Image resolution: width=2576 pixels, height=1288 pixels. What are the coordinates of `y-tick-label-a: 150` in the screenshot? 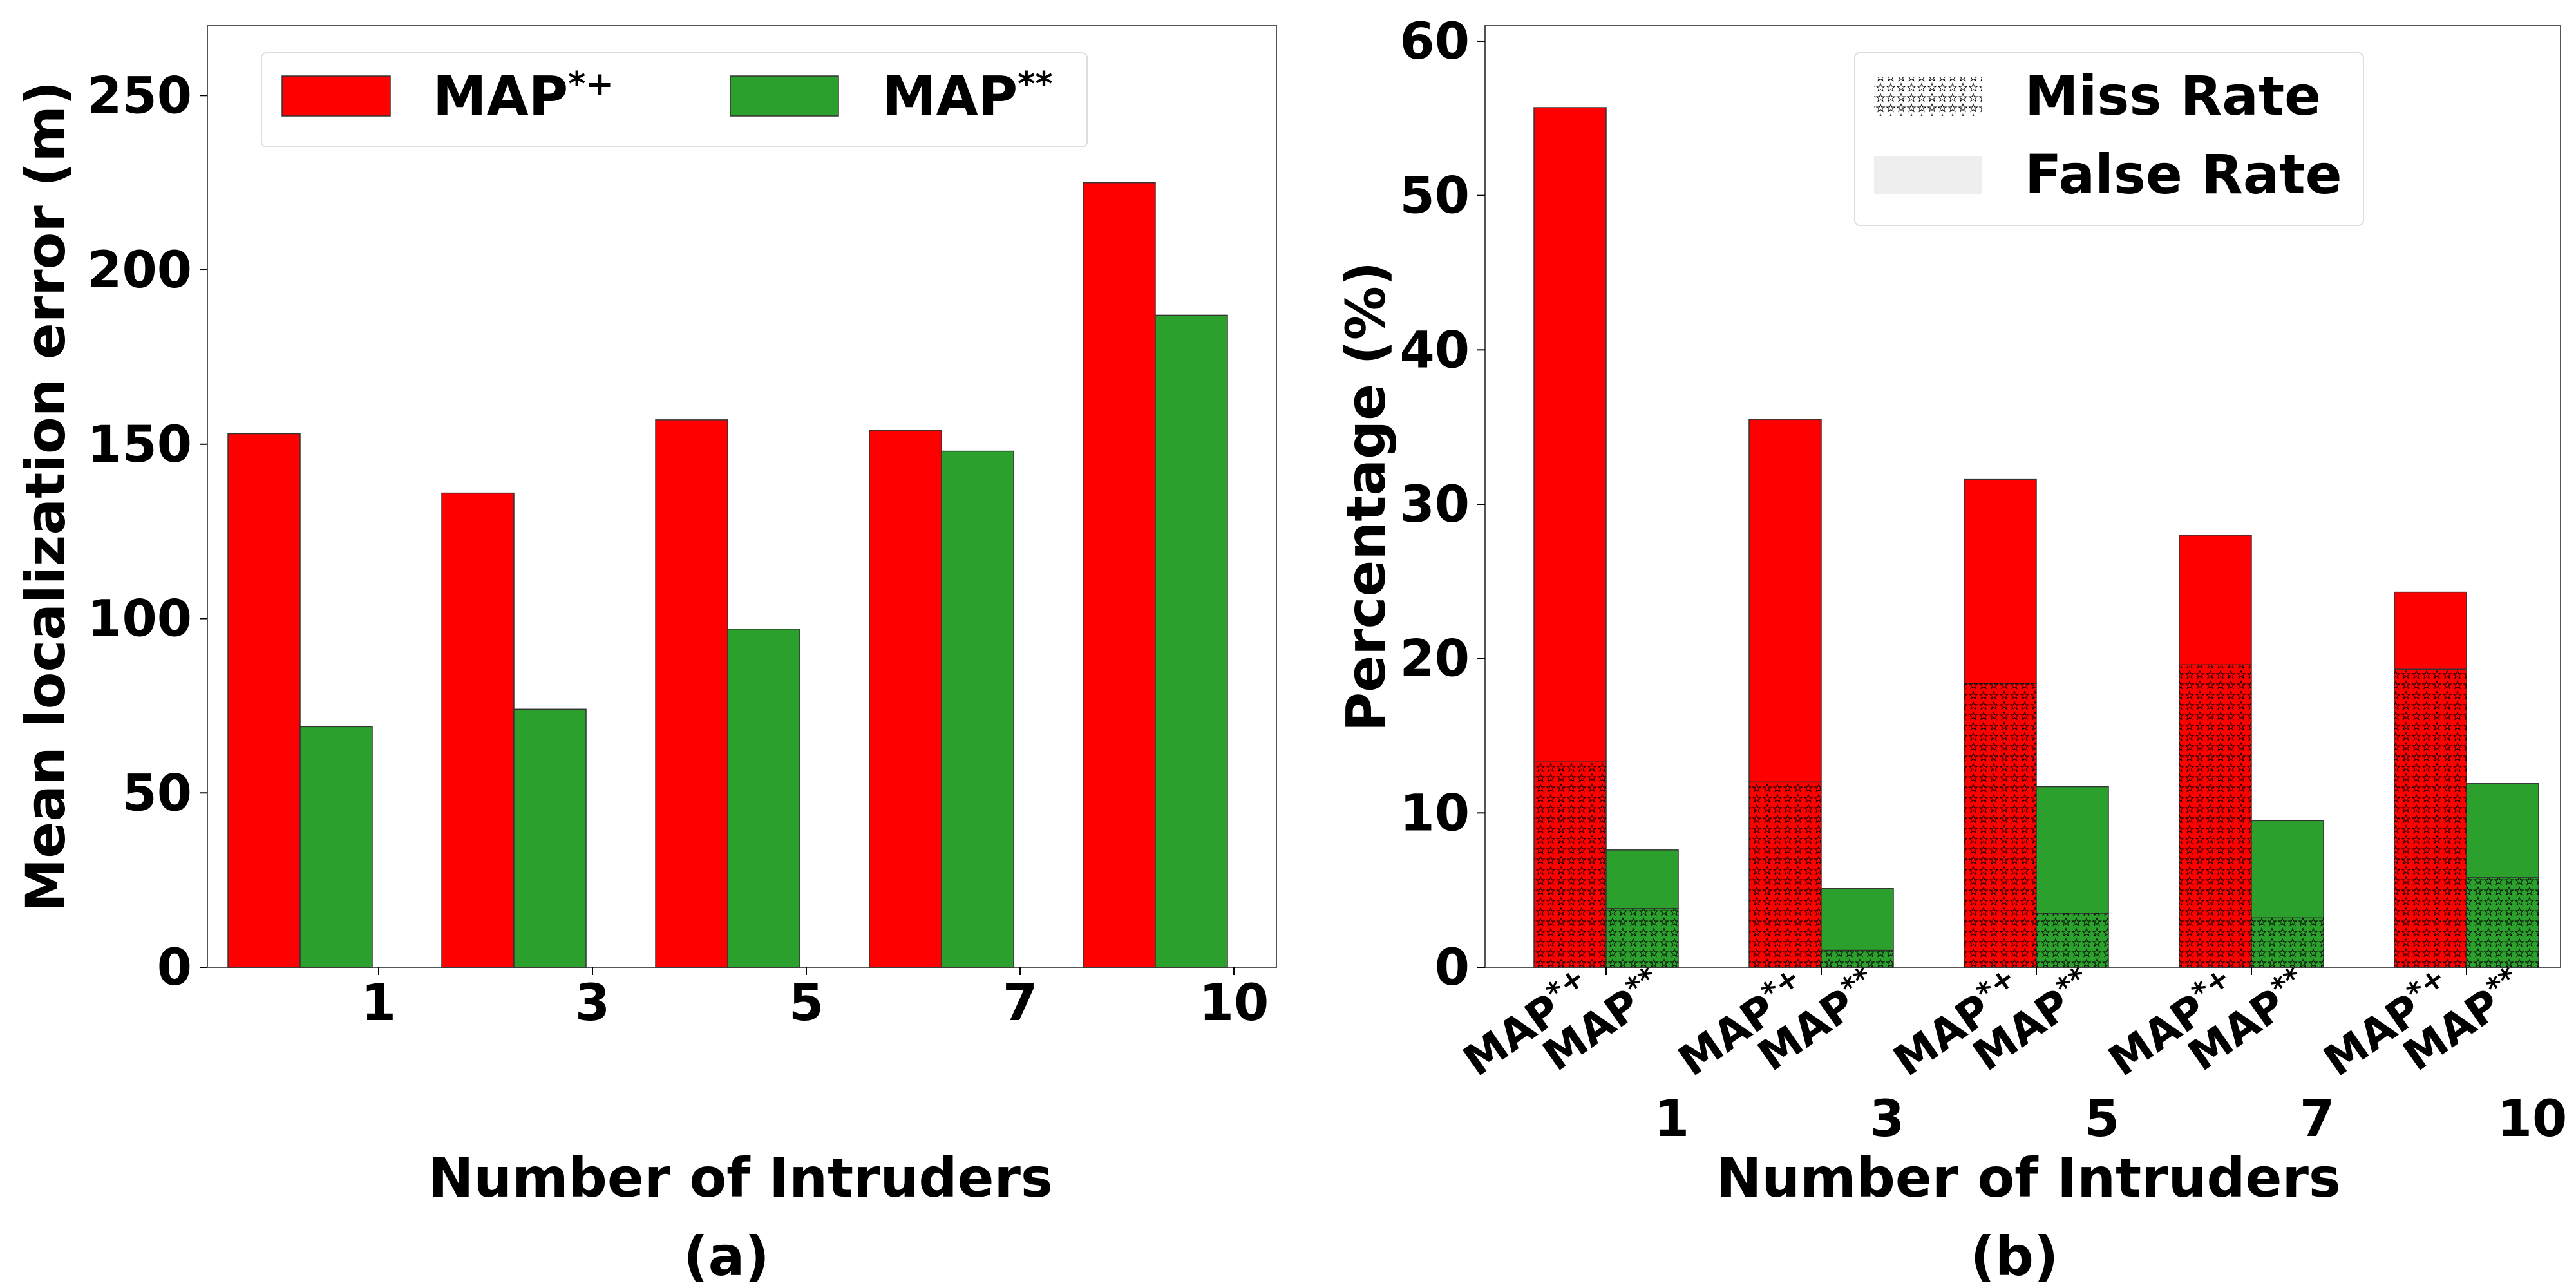 It's located at (139, 445).